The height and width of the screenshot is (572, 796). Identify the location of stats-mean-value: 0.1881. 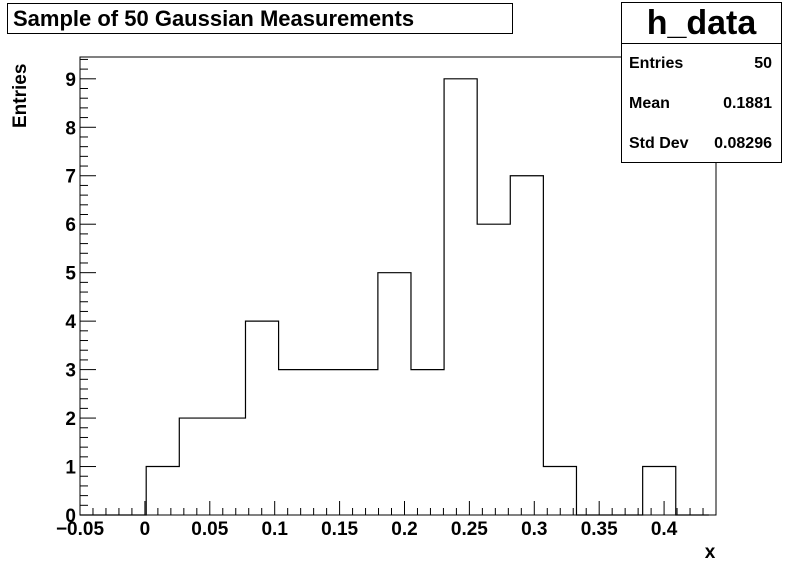
(747, 103).